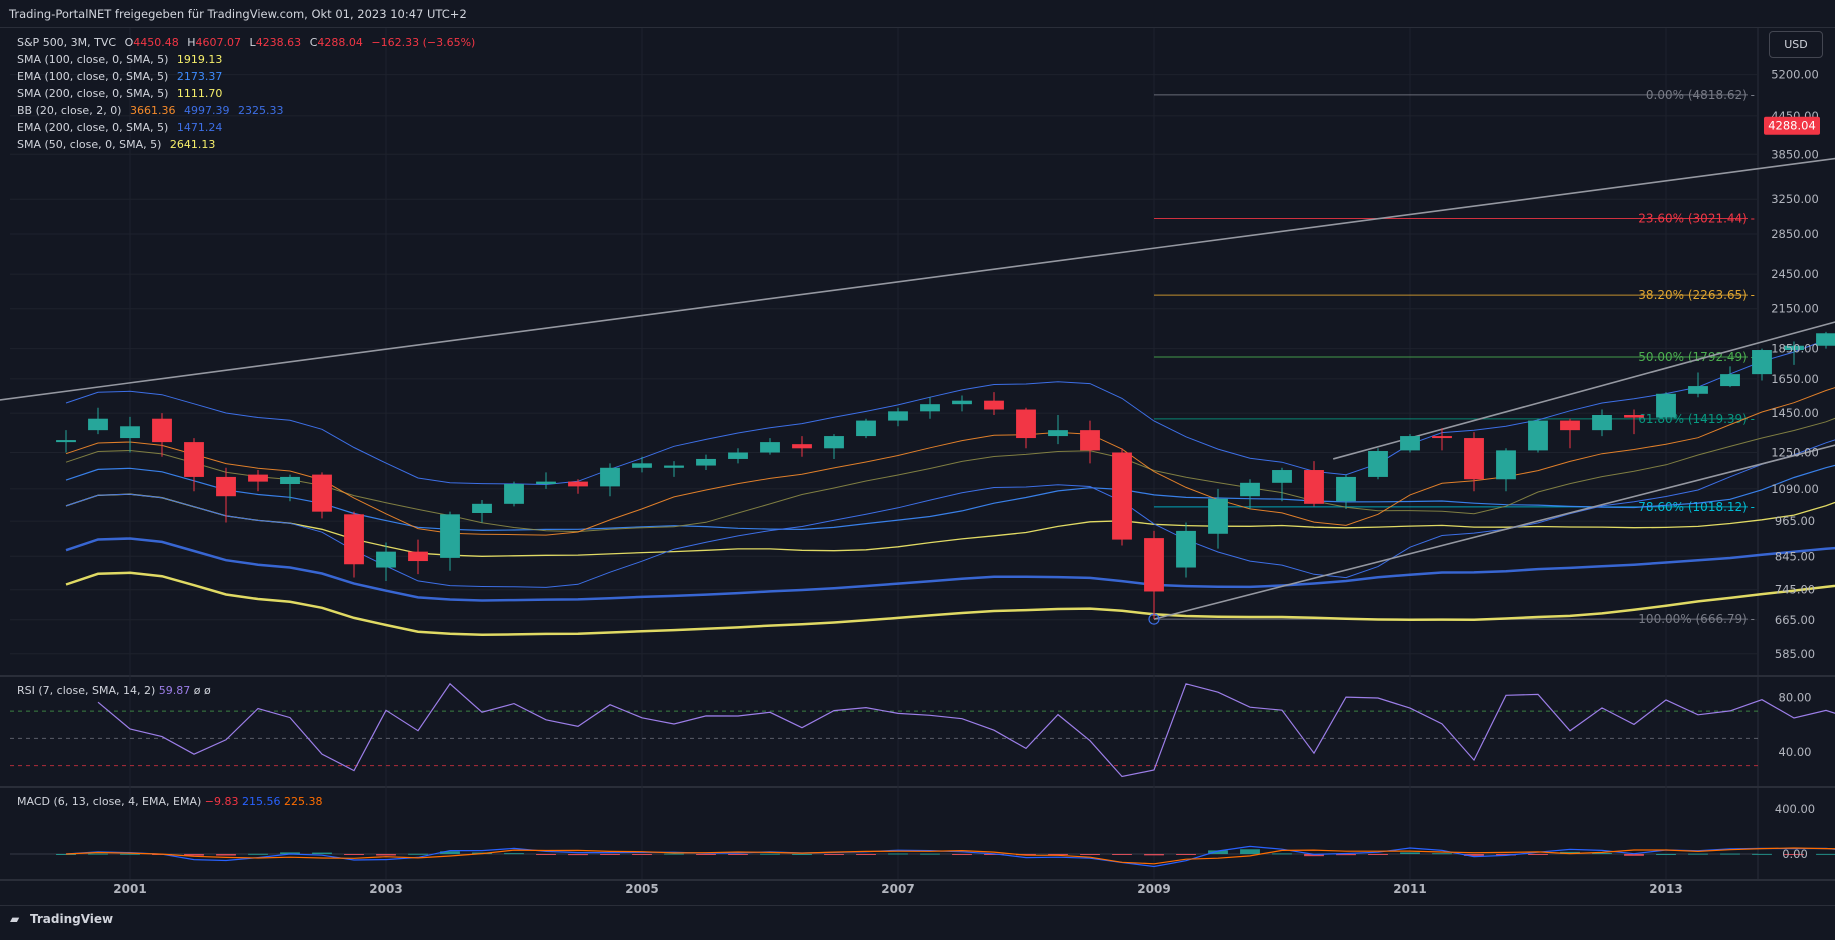 This screenshot has width=1835, height=940. I want to click on price-tick-label: 1650.00, so click(1795, 379).